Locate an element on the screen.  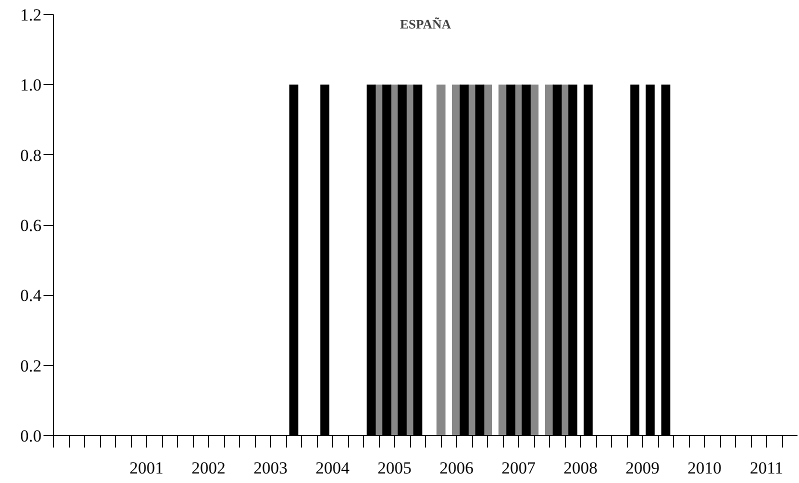
x-tick-label: 2003 is located at coordinates (271, 468).